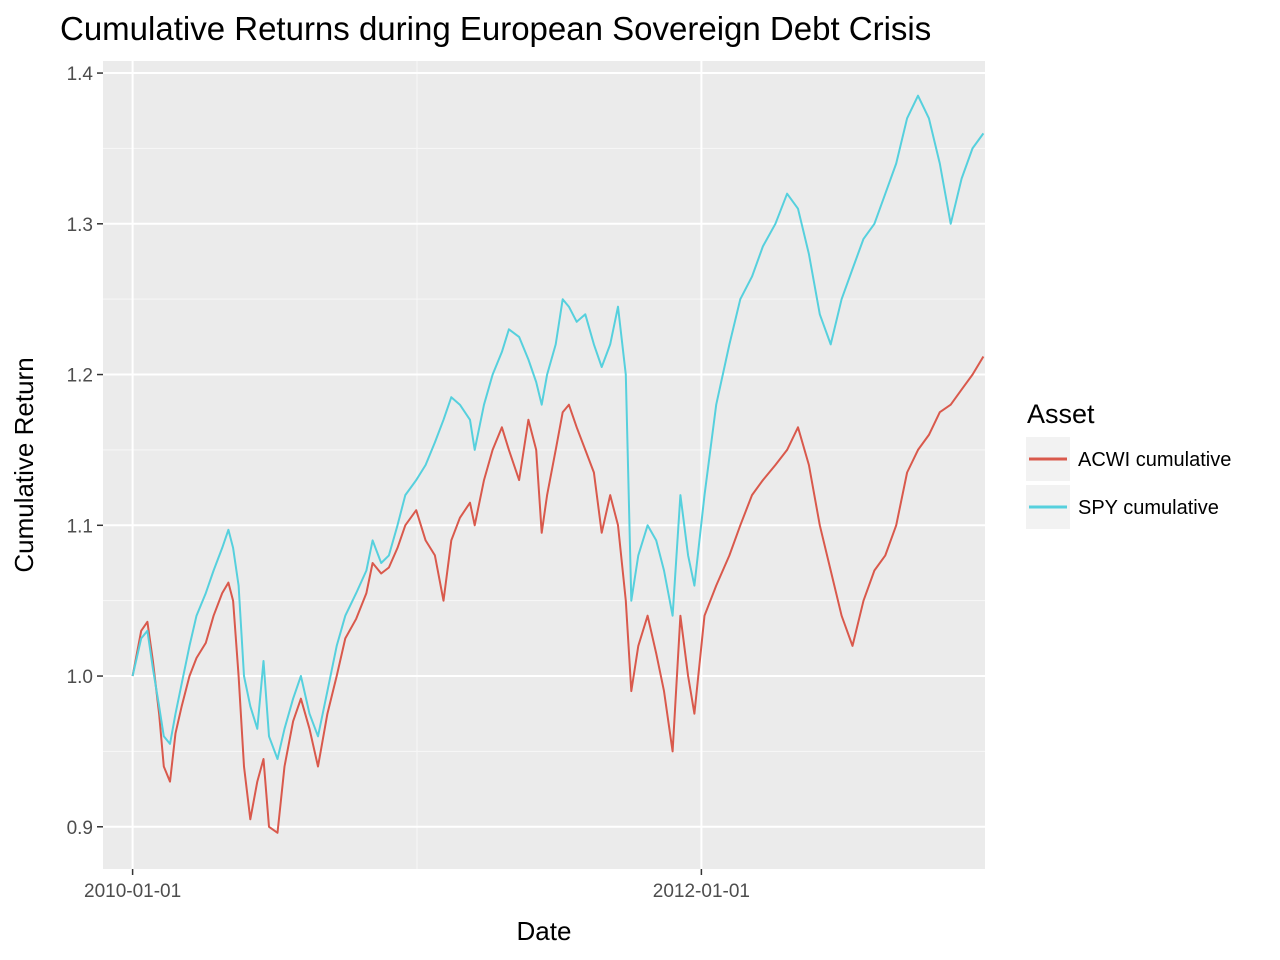 This screenshot has height=960, width=1280. What do you see at coordinates (1154, 460) in the screenshot?
I see `legend-label-acwi: ACWI cumulative` at bounding box center [1154, 460].